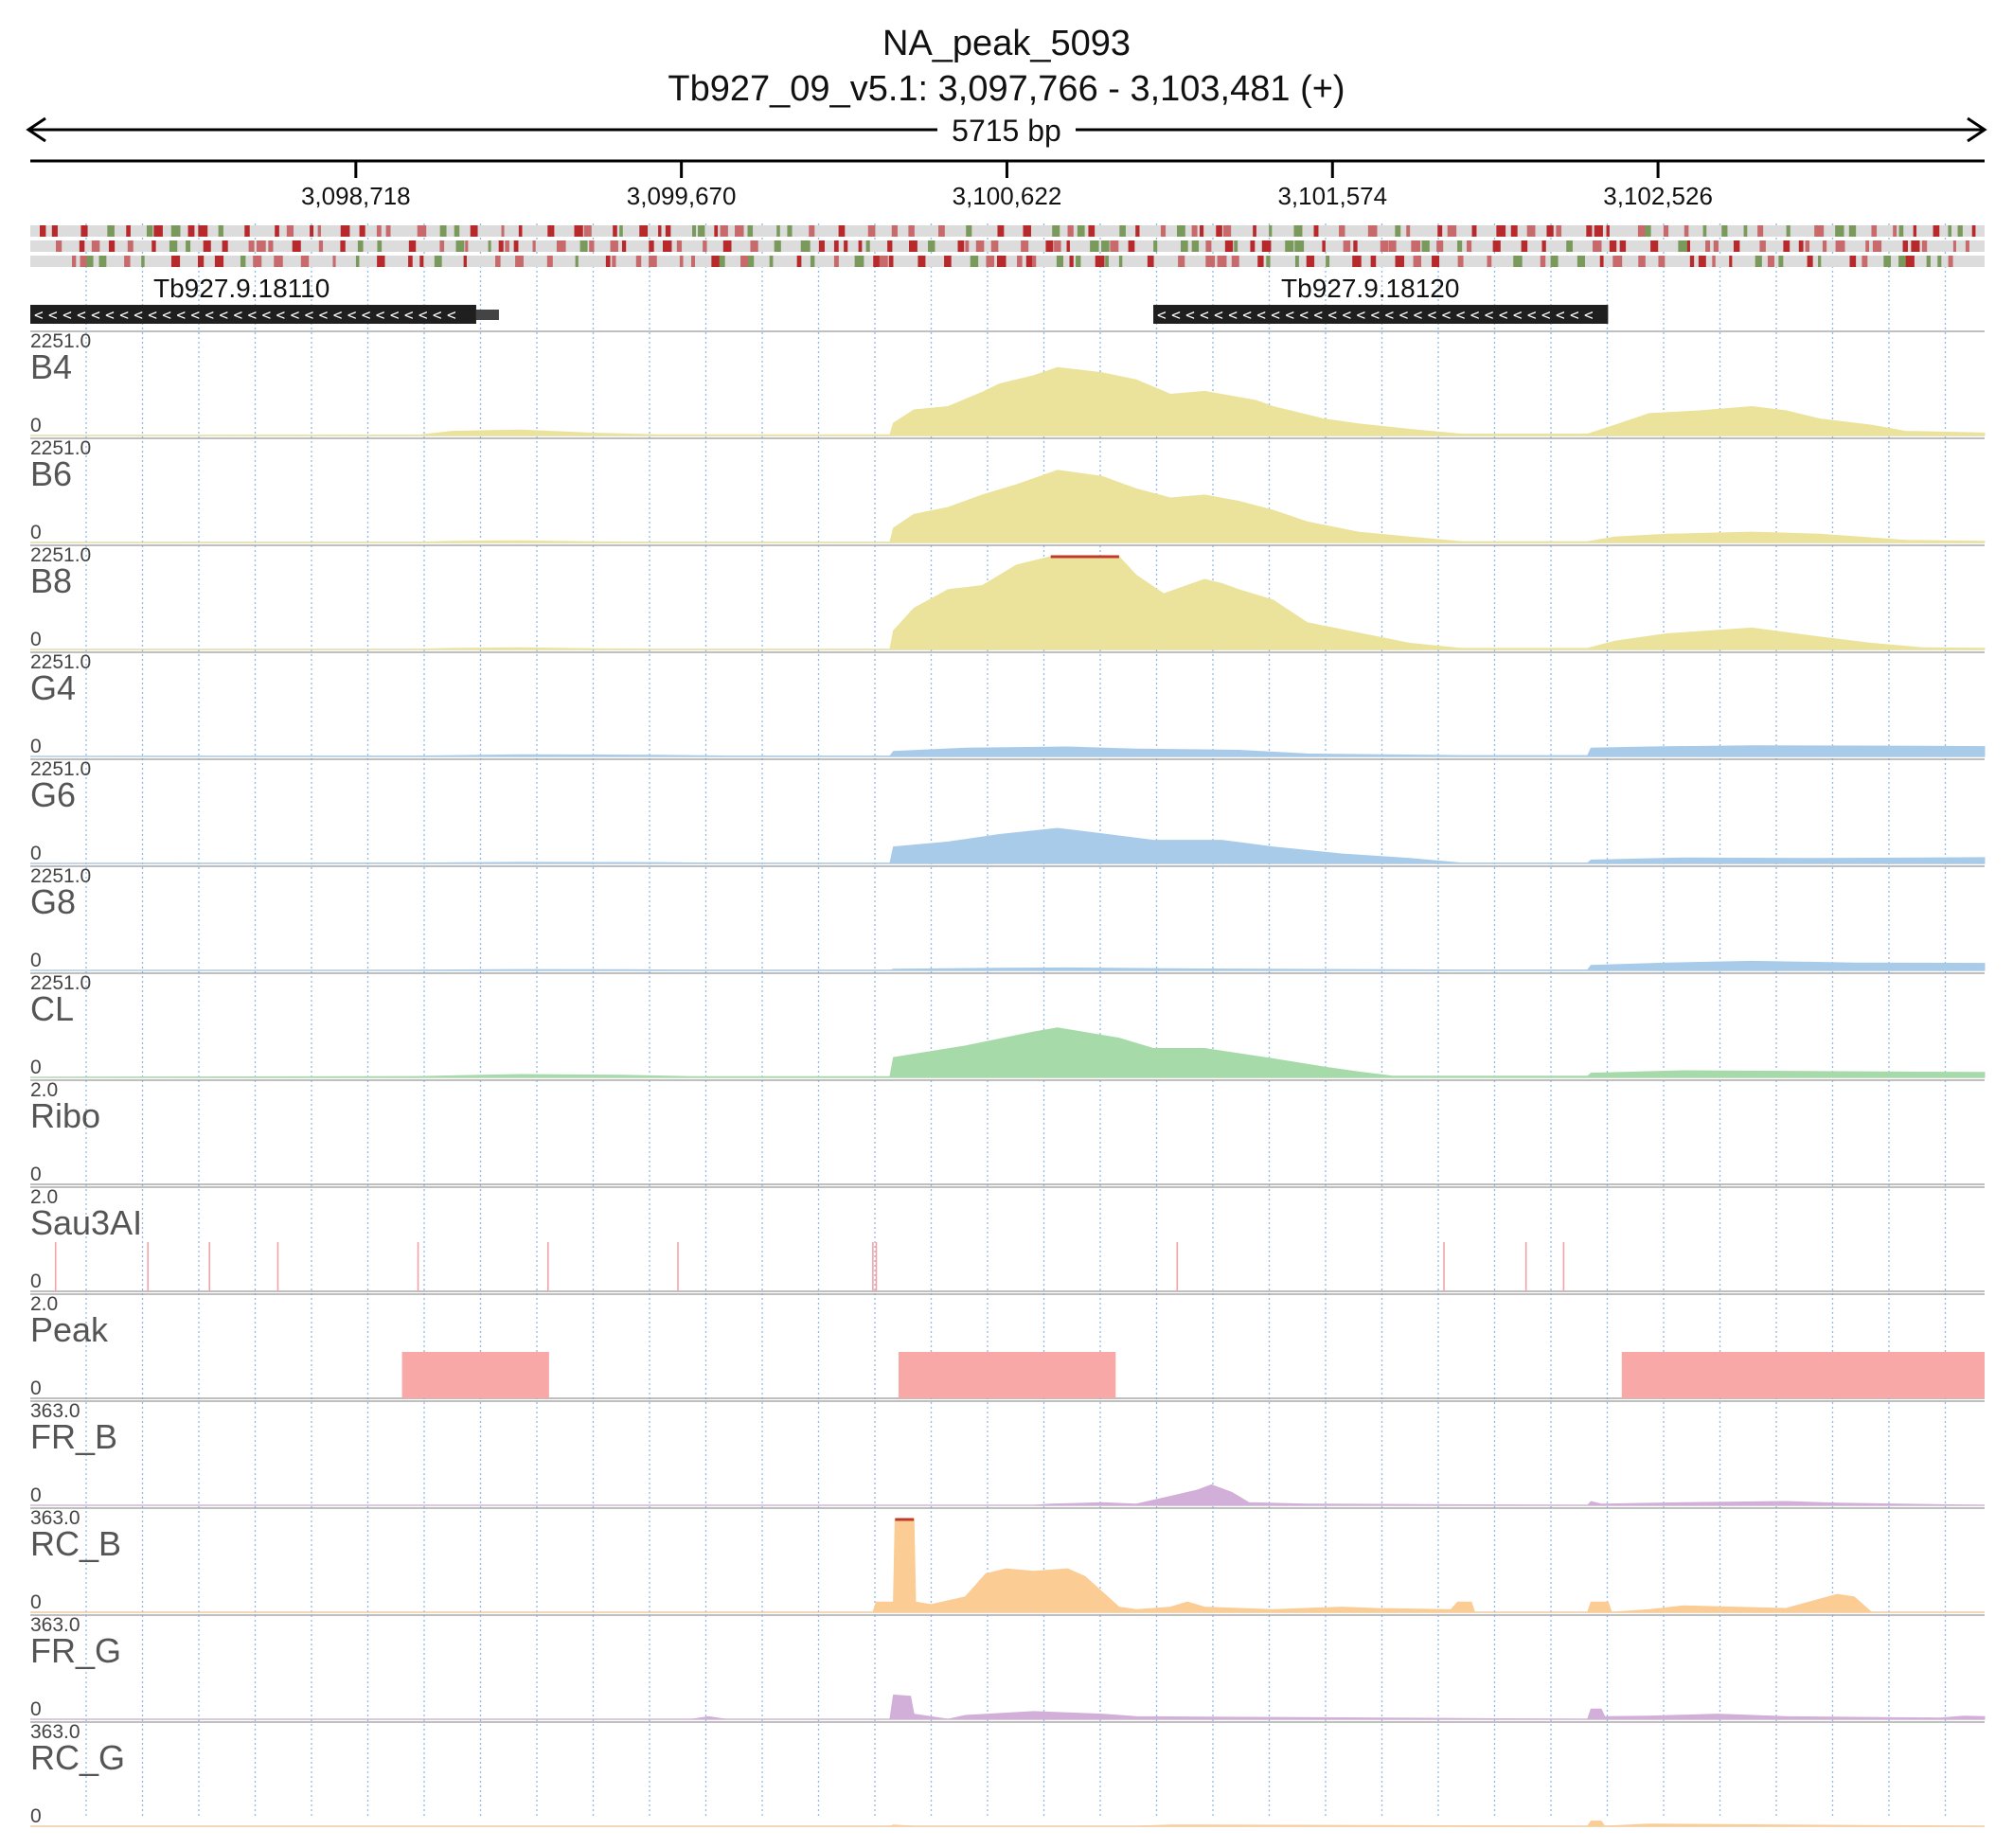  What do you see at coordinates (1007, 704) in the screenshot?
I see `track-g4: 2251.0G4 0` at bounding box center [1007, 704].